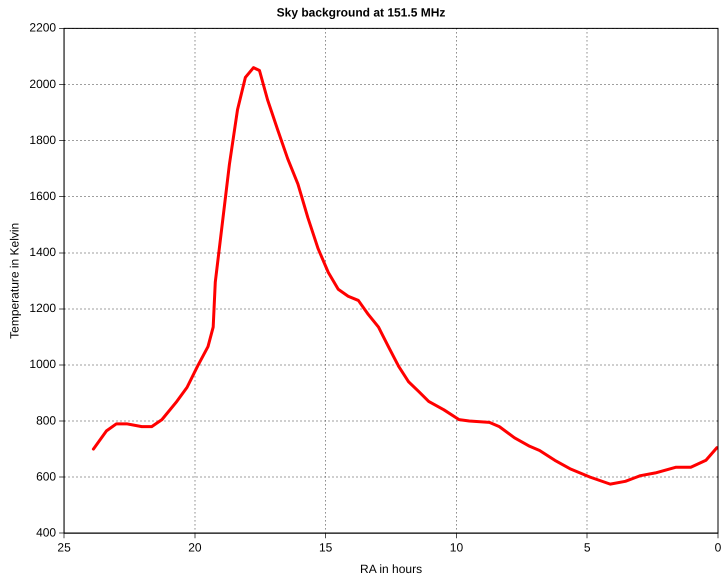 This screenshot has height=583, width=728. Describe the element at coordinates (195, 547) in the screenshot. I see `x-tick-label: 20` at that location.